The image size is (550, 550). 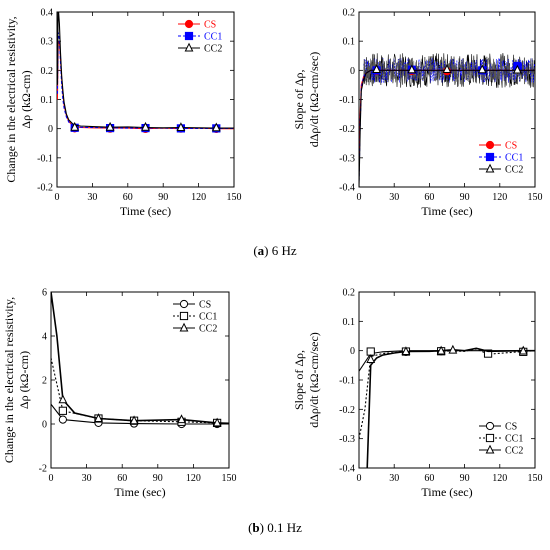 I want to click on caption-b: (b) 0.1 Hz, so click(x=275, y=527).